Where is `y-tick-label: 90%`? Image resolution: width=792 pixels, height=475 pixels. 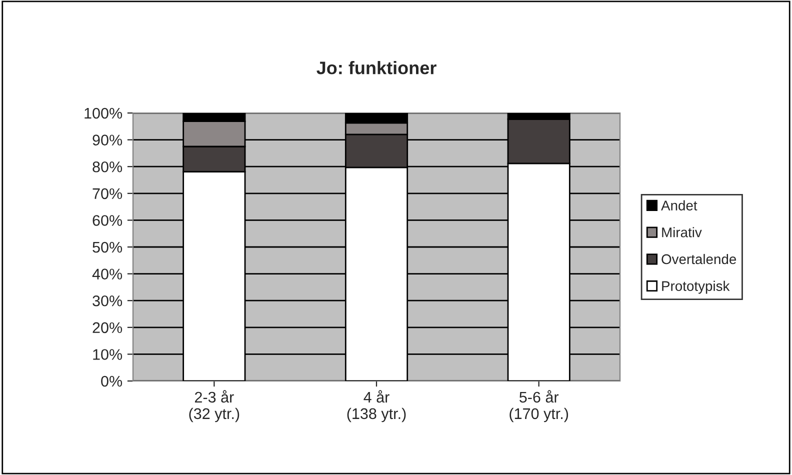
y-tick-label: 90% is located at coordinates (107, 140).